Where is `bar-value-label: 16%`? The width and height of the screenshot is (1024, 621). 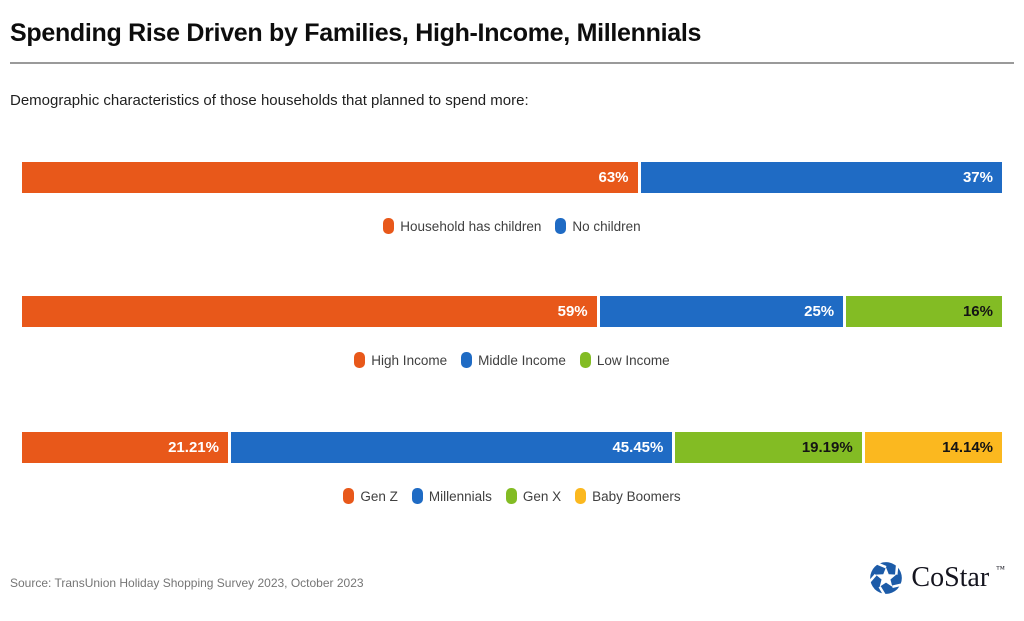
bar-value-label: 16% is located at coordinates (977, 311).